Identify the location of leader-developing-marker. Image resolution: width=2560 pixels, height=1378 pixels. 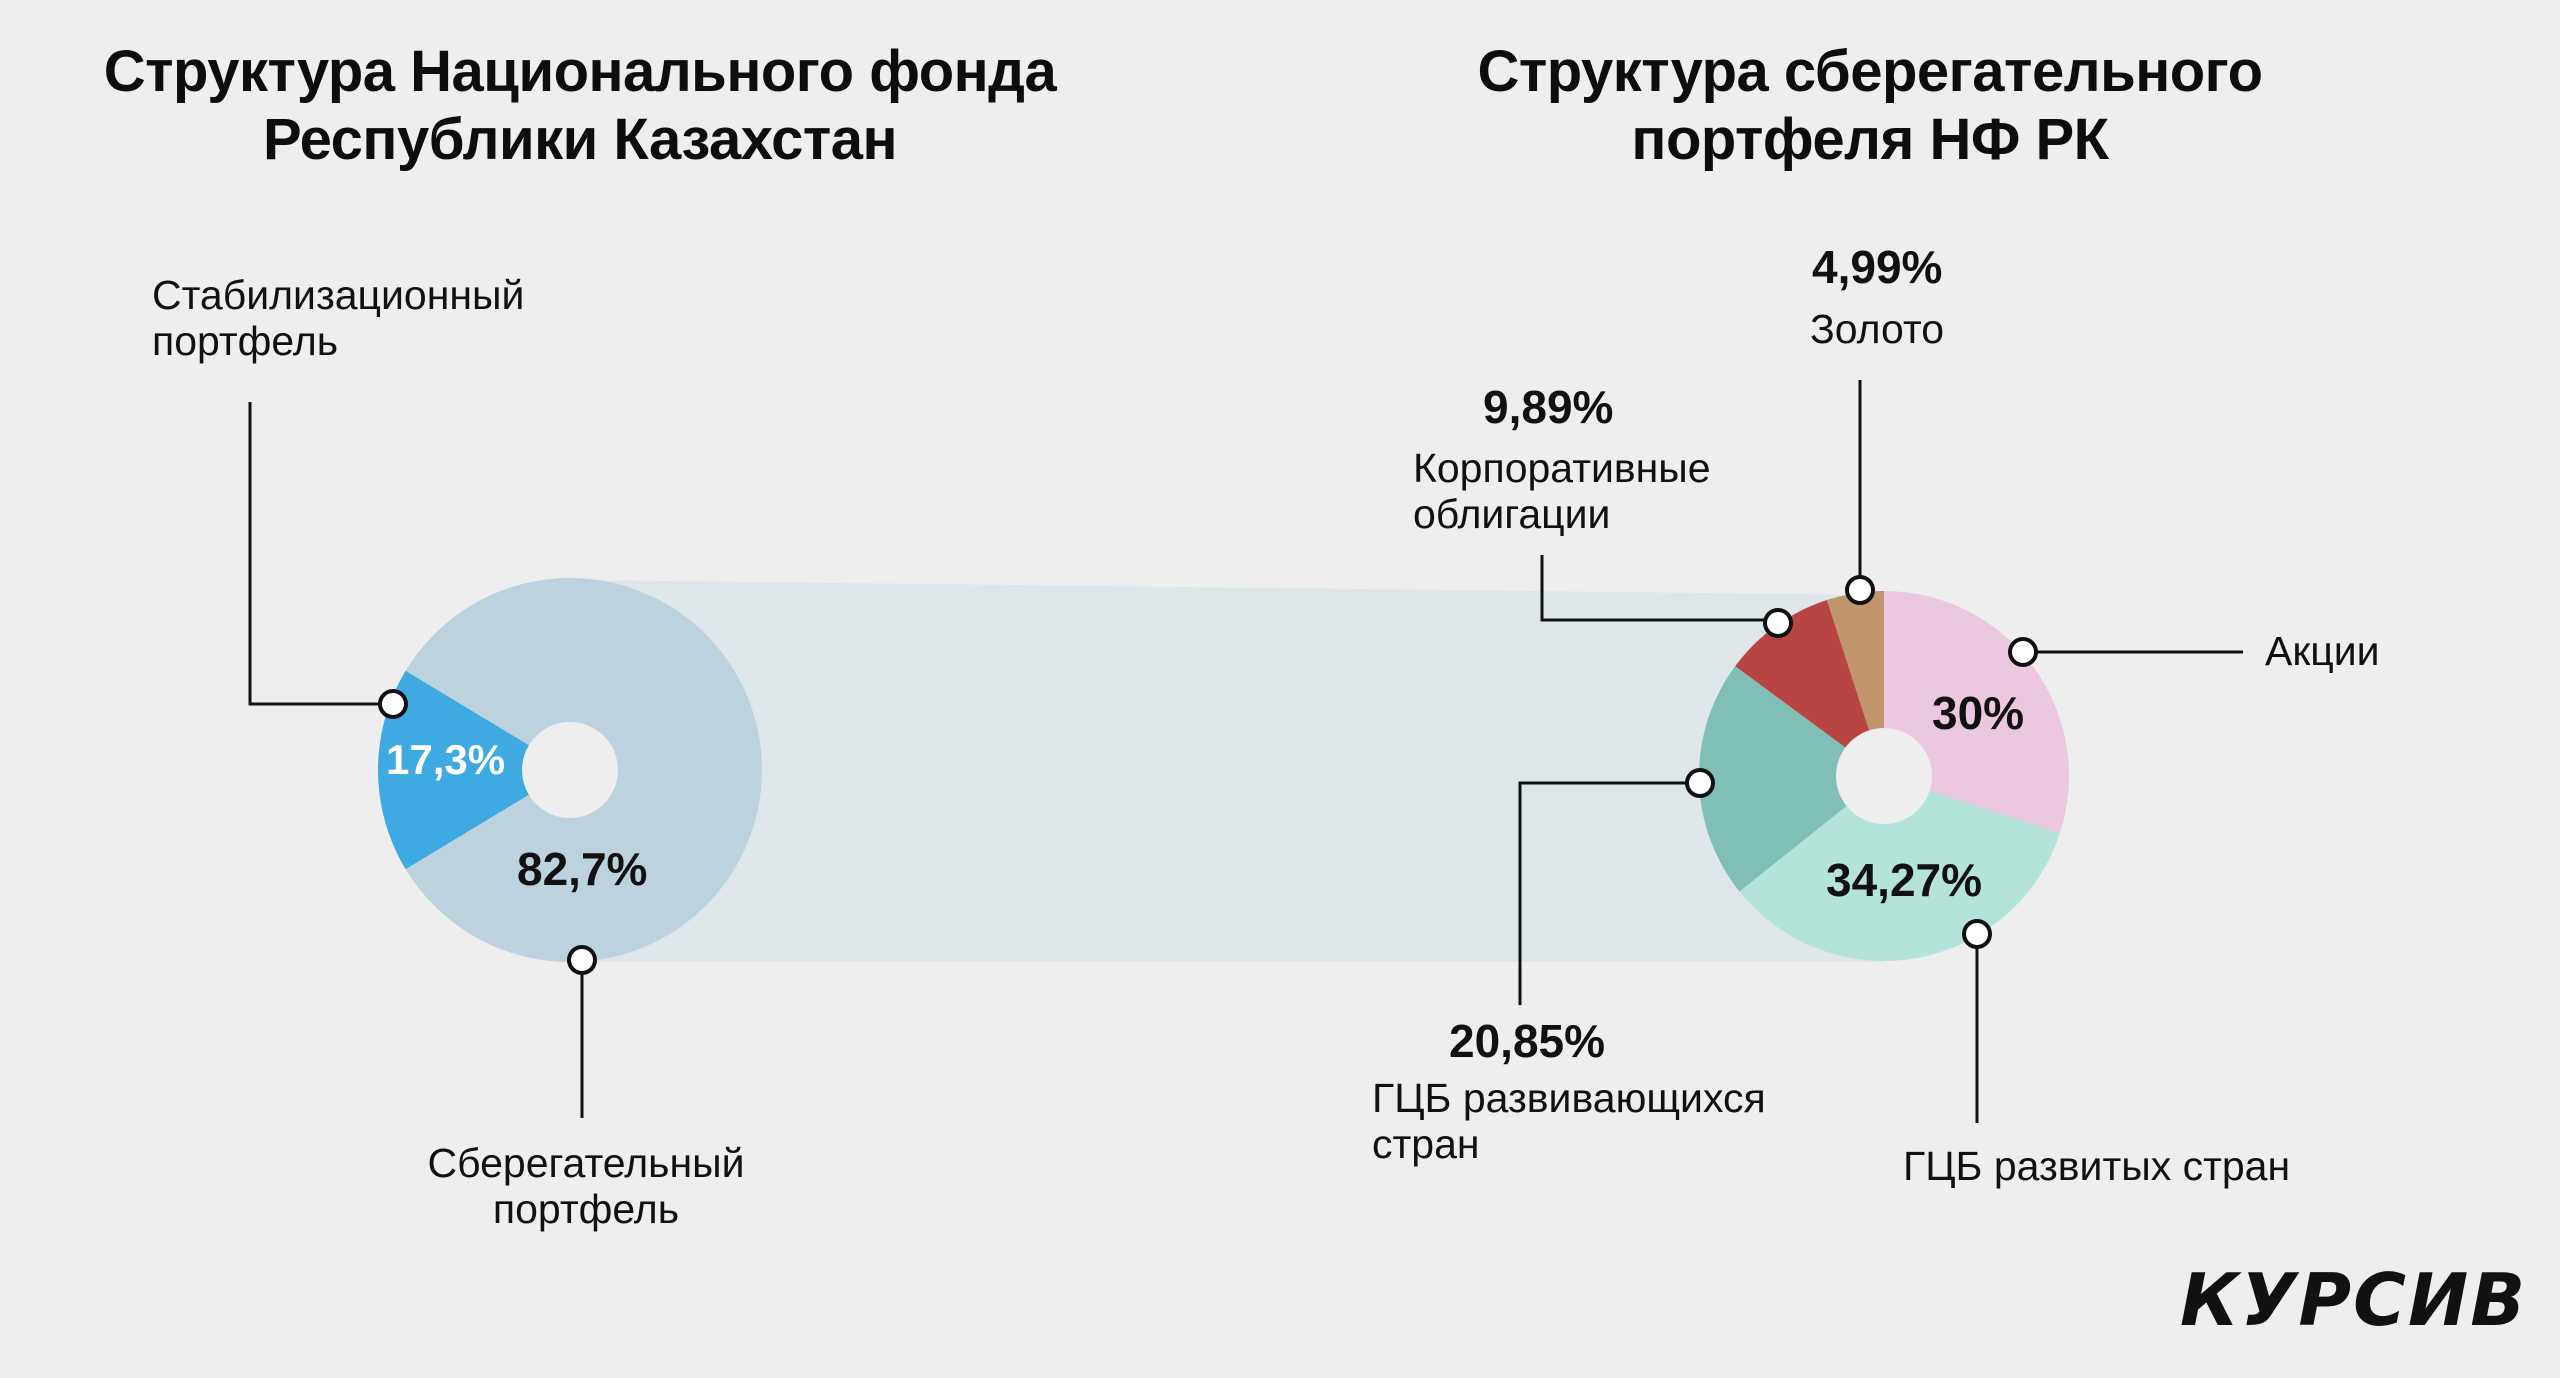
(1700, 783).